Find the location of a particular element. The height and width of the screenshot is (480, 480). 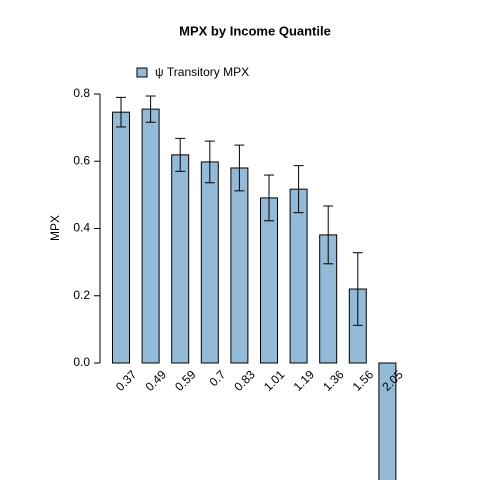

x-tick-label: 0.59 is located at coordinates (185, 380).